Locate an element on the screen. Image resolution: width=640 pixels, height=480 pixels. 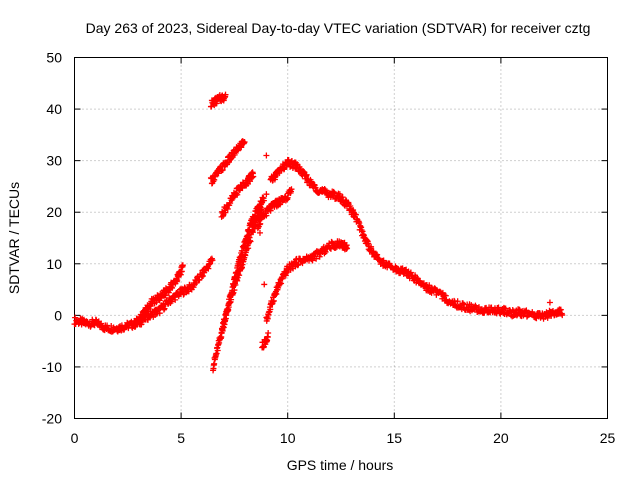
y-tick-label: 40 is located at coordinates (54, 109).